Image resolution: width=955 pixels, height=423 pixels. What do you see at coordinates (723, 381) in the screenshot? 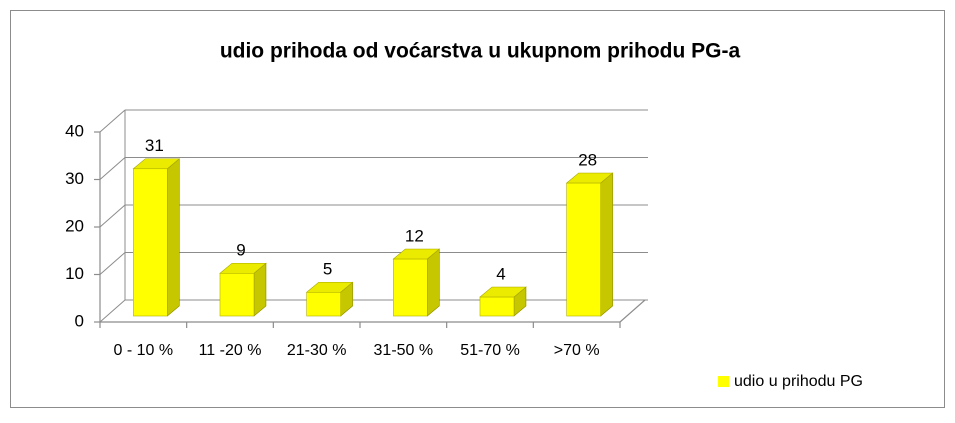
I see `legend-swatch` at bounding box center [723, 381].